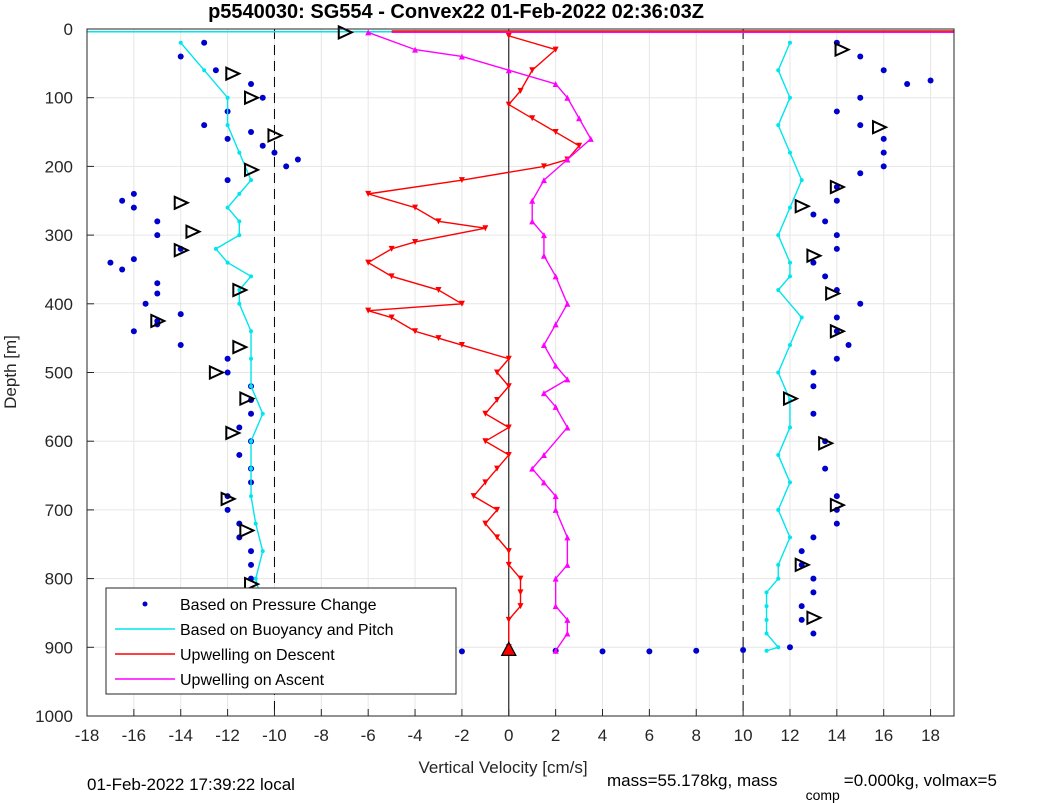 The height and width of the screenshot is (803, 1061). Describe the element at coordinates (507, 727) in the screenshot. I see `x-tick-labels: -18 -16 -14 -12 -10 -8 -6 -4 -2 0 2 4 6 8 10 12 14 16 18` at that location.